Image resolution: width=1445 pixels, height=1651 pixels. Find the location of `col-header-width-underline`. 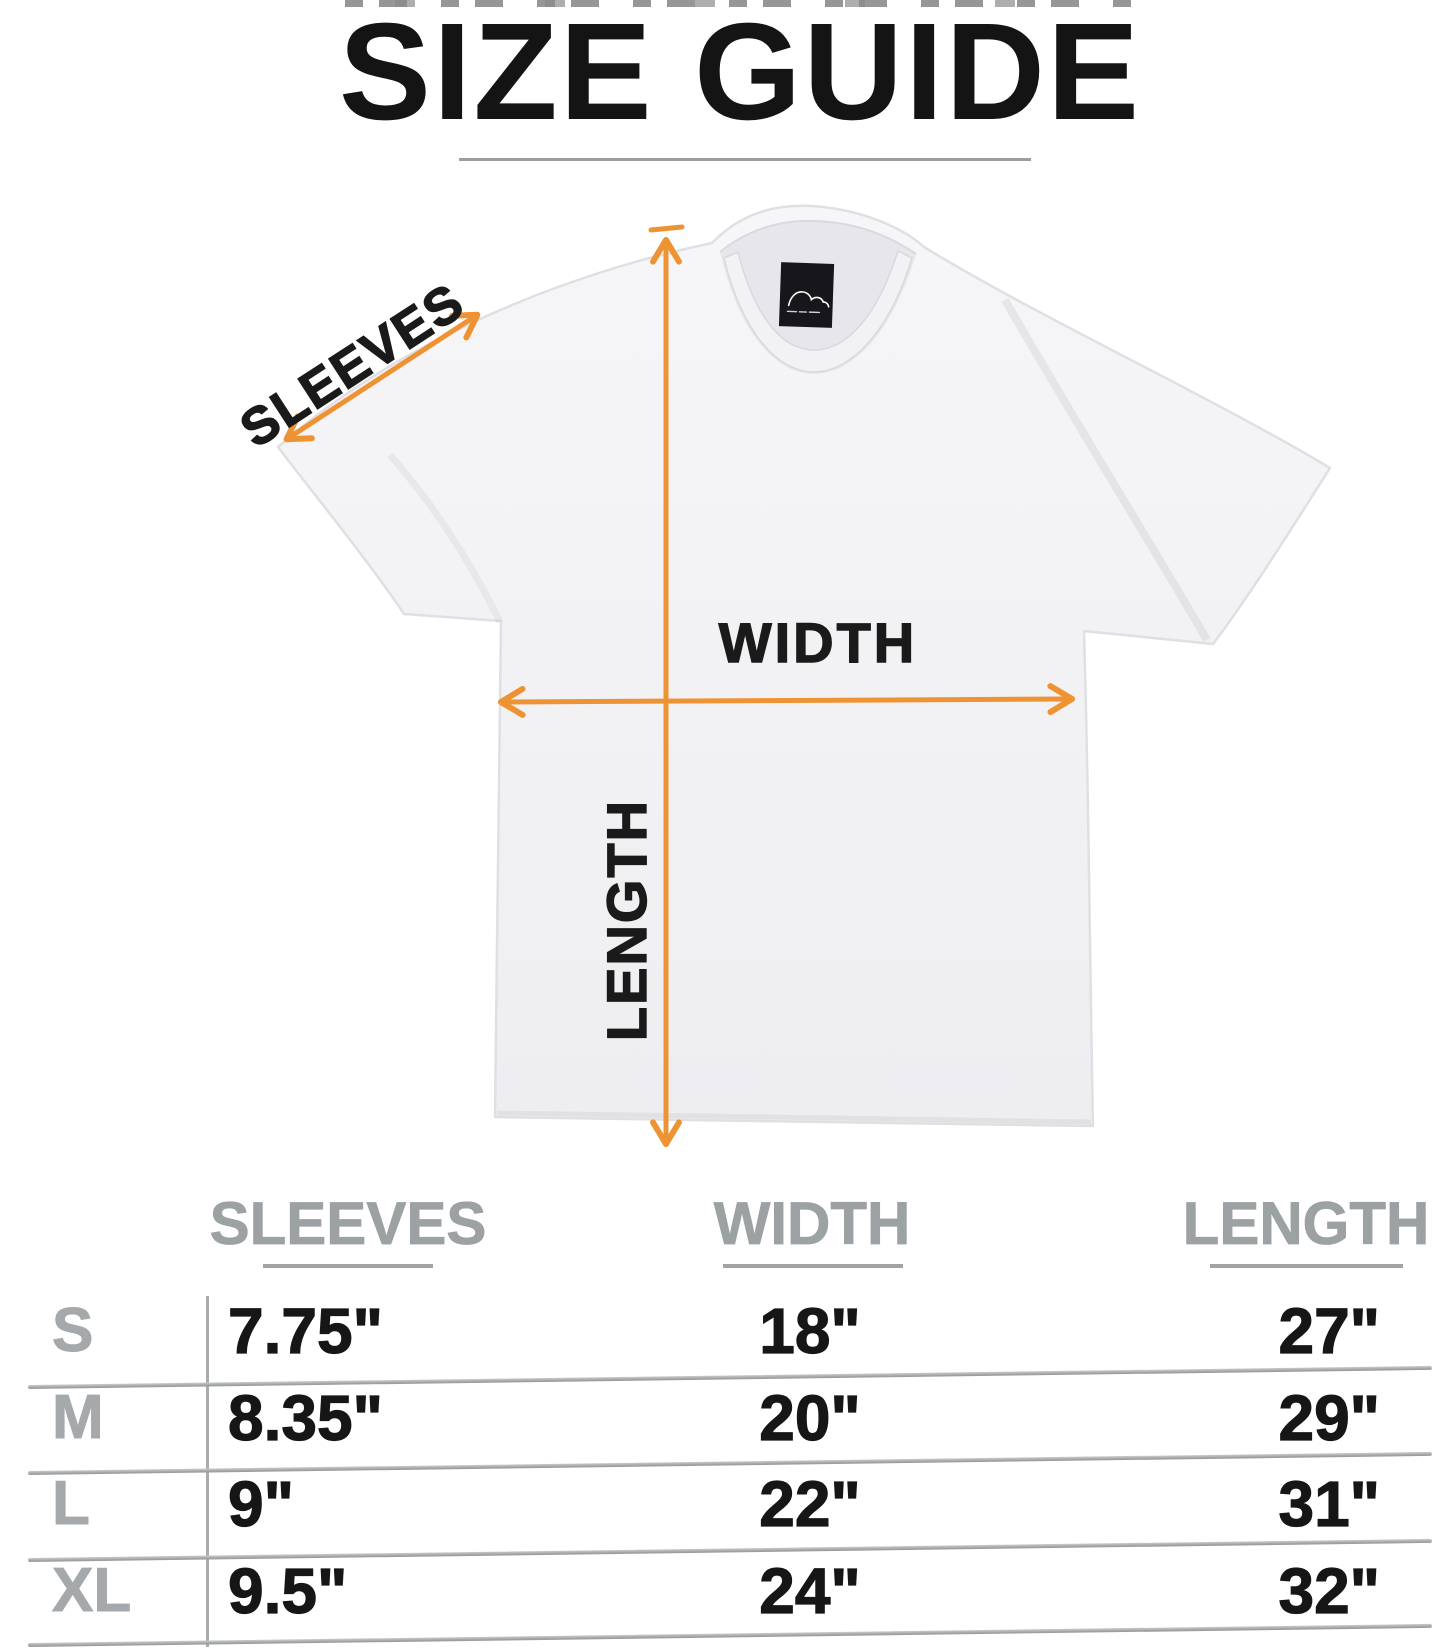

col-header-width-underline is located at coordinates (813, 1266).